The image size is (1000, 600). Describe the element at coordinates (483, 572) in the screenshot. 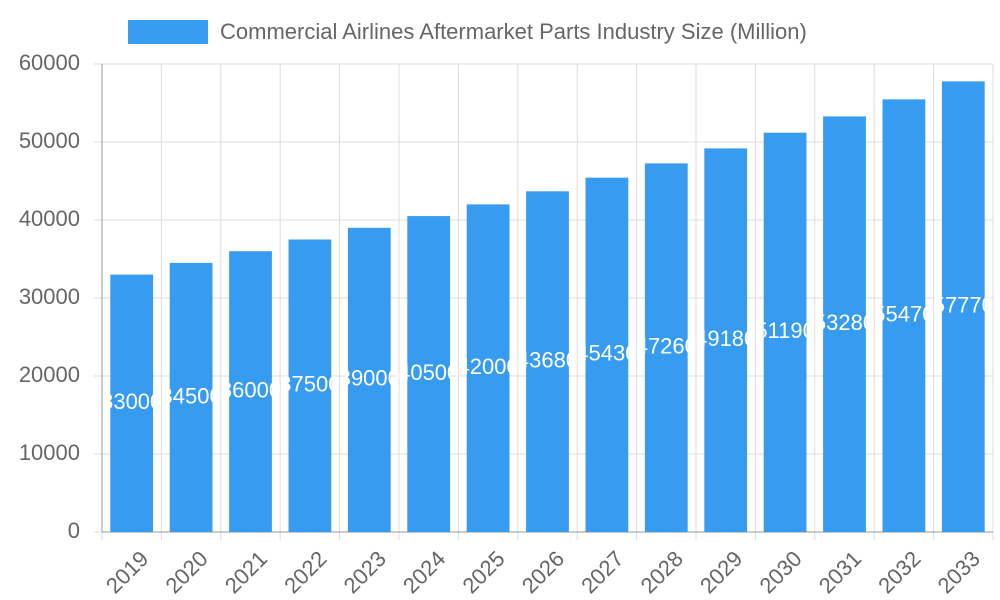

I see `x-tick-label: 2025` at that location.